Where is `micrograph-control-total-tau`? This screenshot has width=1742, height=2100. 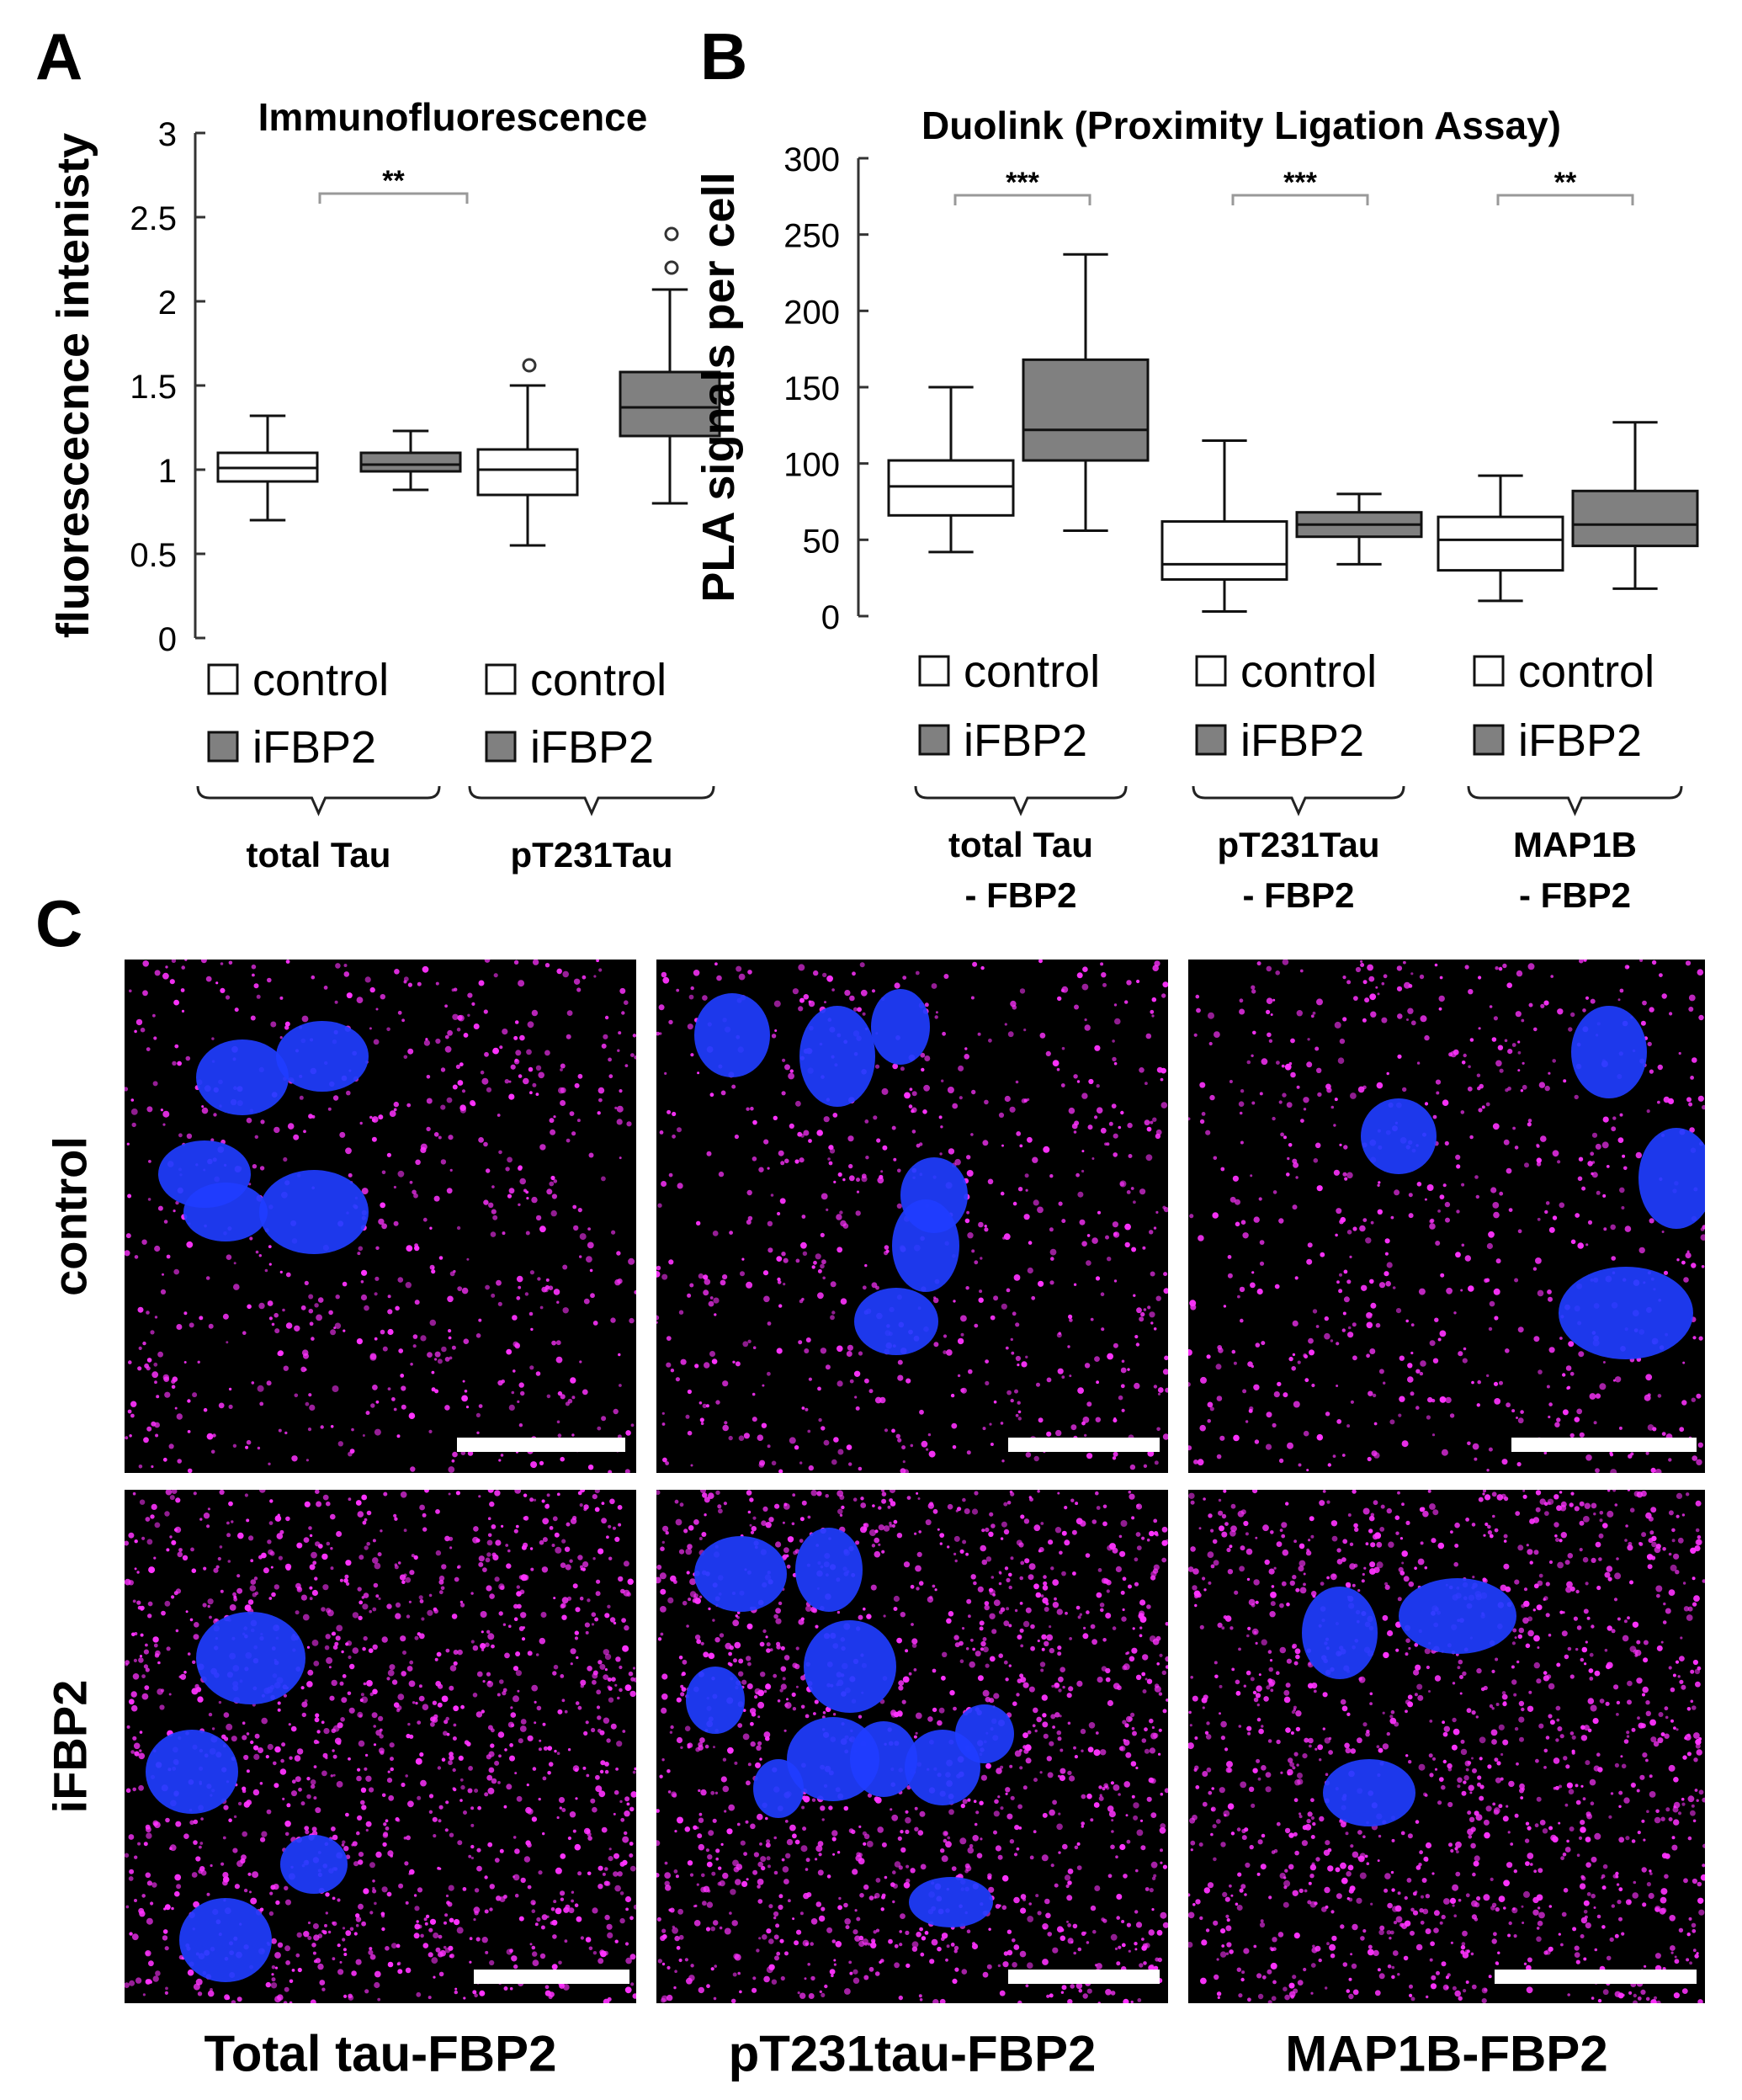
micrograph-control-total-tau is located at coordinates (380, 1216).